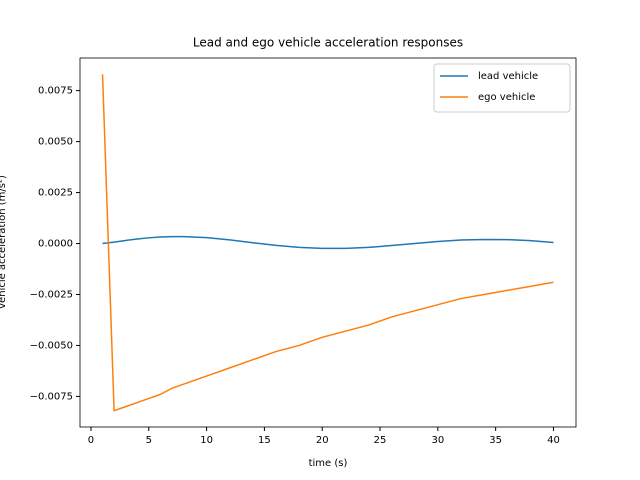 The height and width of the screenshot is (480, 640). What do you see at coordinates (55, 193) in the screenshot?
I see `y-tick-label: 0.0025` at bounding box center [55, 193].